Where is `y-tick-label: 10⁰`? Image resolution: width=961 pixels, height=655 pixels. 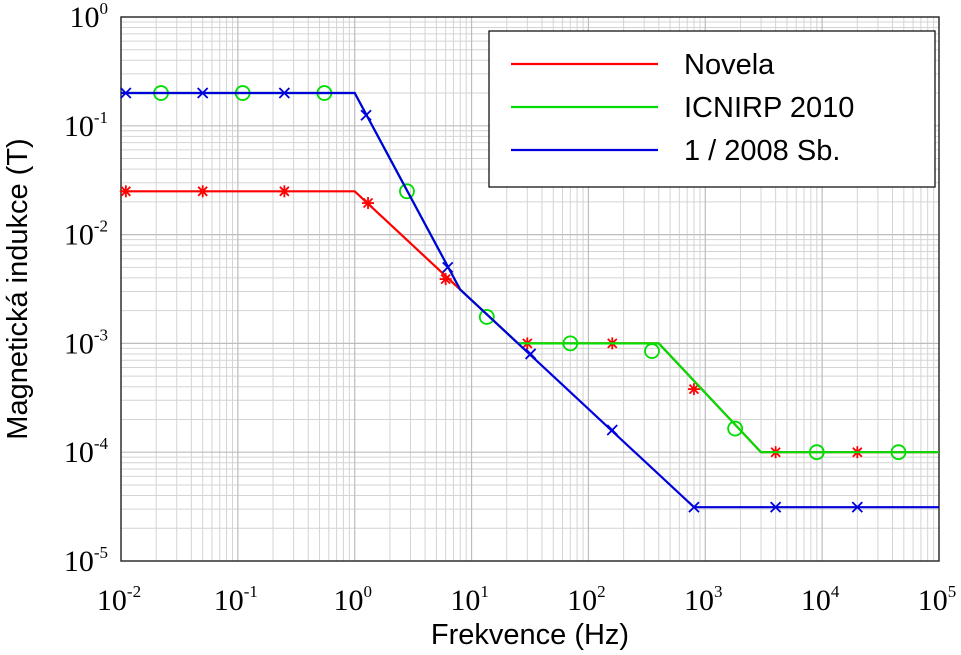
y-tick-label: 10⁰ is located at coordinates (89, 17).